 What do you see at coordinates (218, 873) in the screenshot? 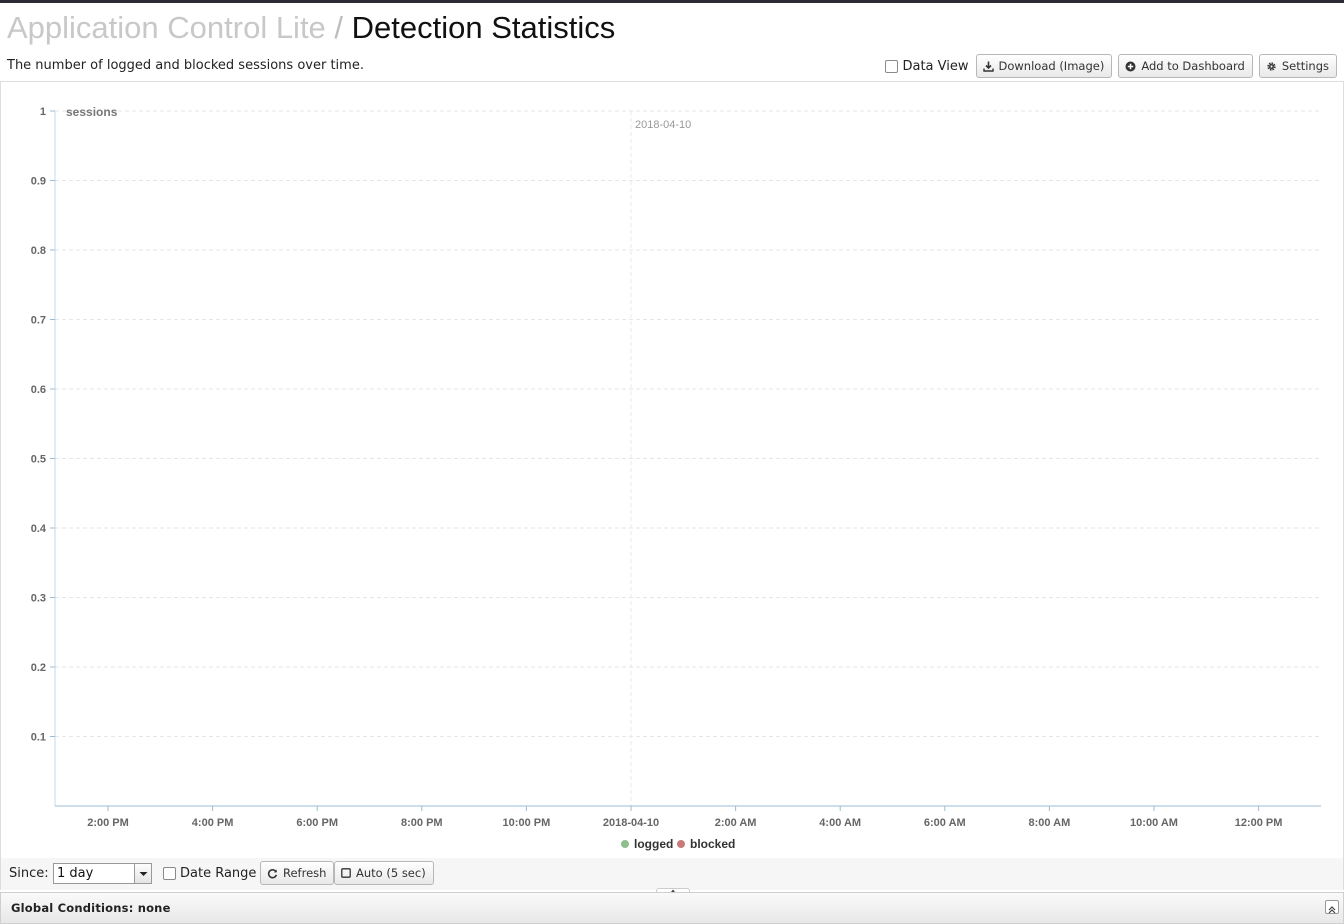
I see `date-range-label: Date Range` at bounding box center [218, 873].